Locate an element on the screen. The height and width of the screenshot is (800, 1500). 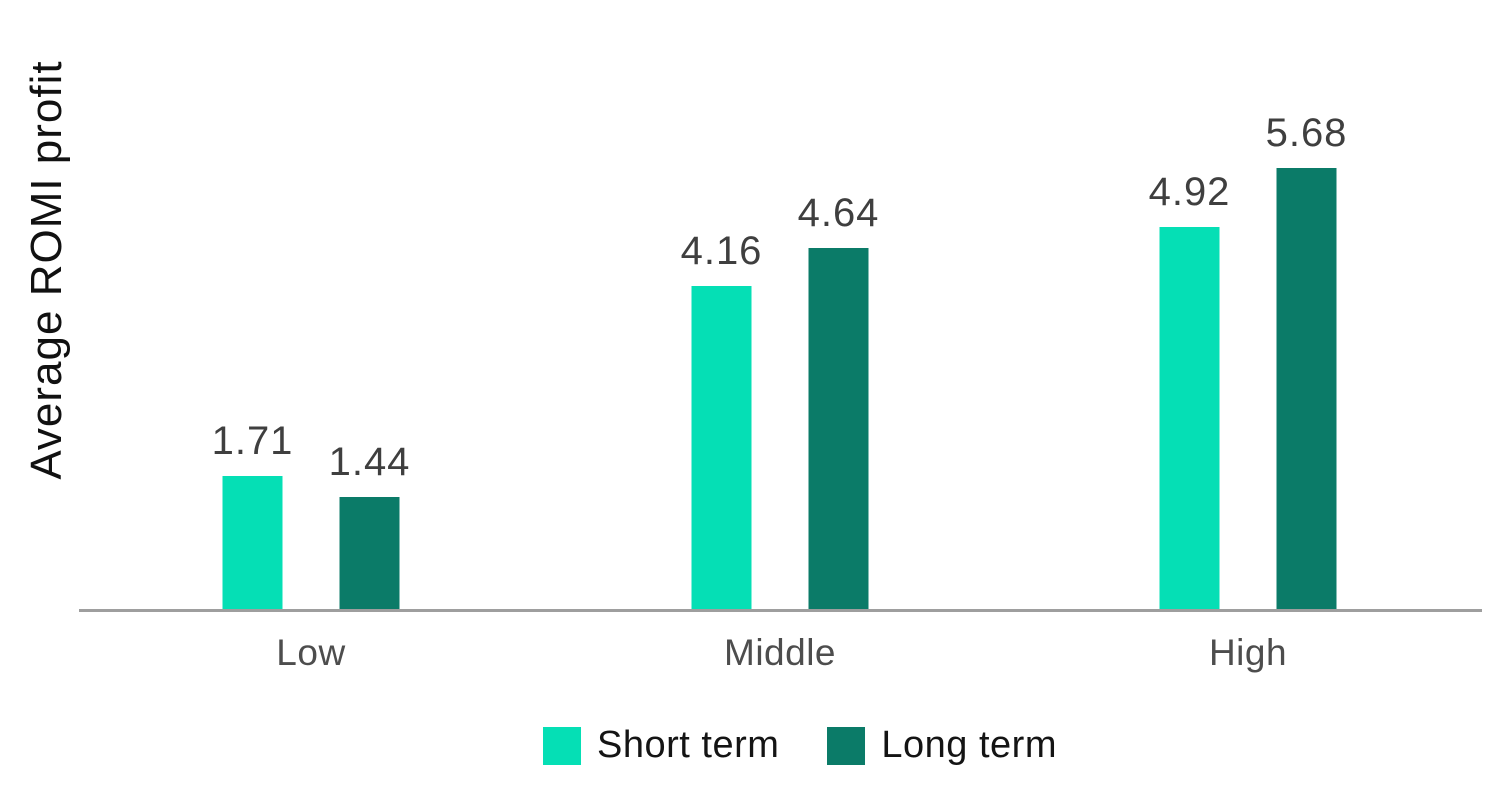
legend-label: Short term is located at coordinates (688, 745).